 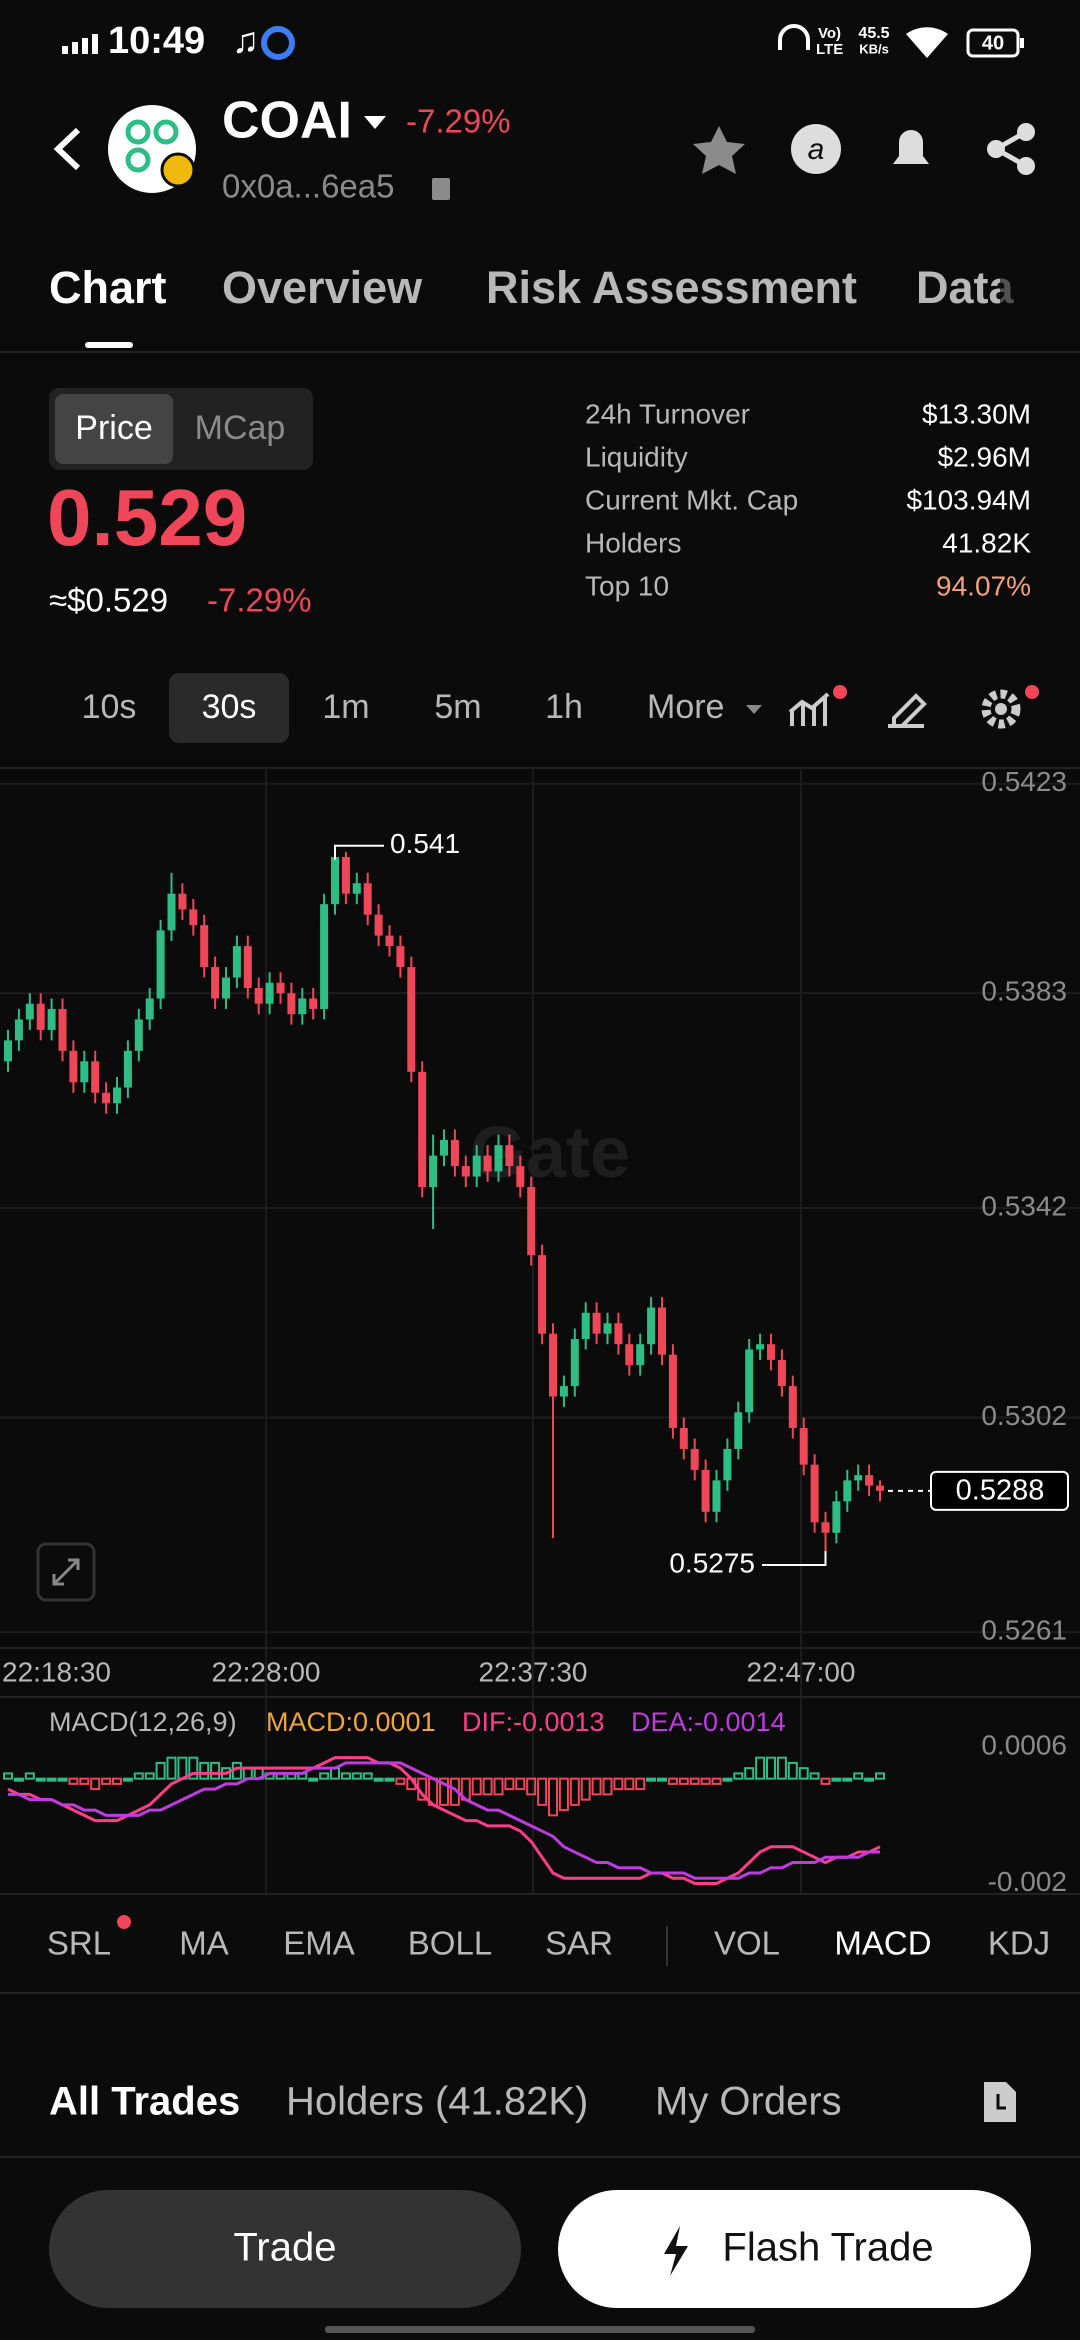 I want to click on toggle-selected, so click(x=114, y=429).